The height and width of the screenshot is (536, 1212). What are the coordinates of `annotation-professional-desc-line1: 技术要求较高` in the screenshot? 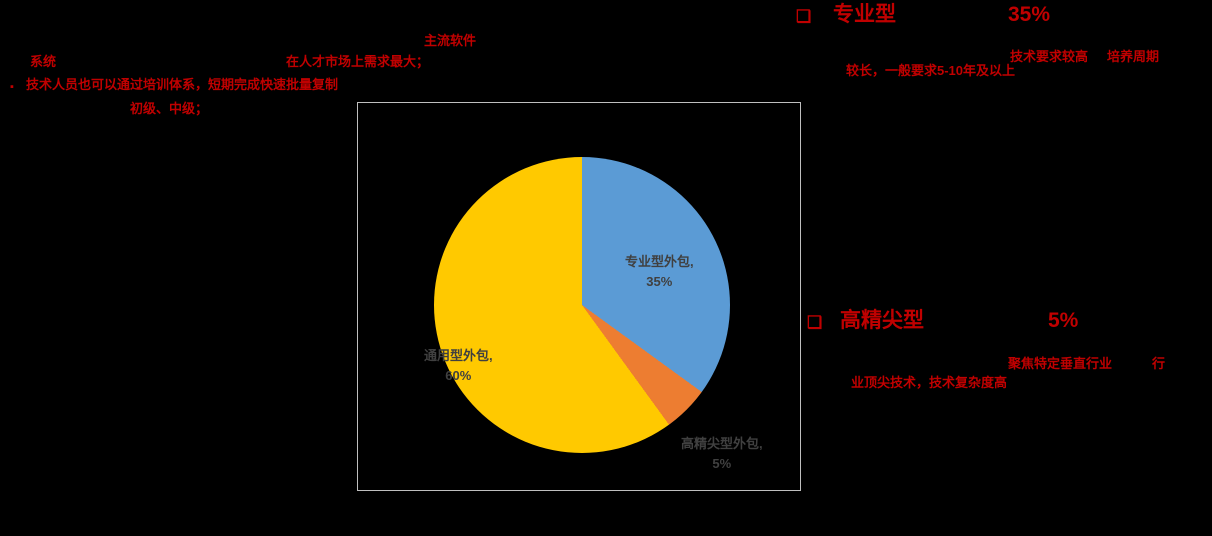 It's located at (1049, 56).